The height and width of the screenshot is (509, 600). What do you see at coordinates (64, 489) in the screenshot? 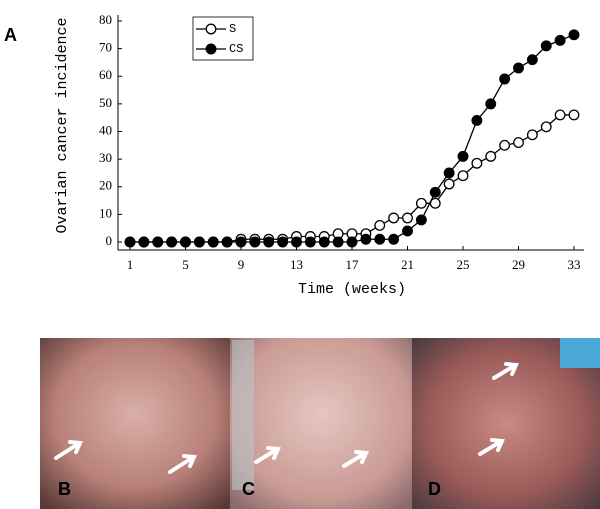
I see `photo-label: B` at bounding box center [64, 489].